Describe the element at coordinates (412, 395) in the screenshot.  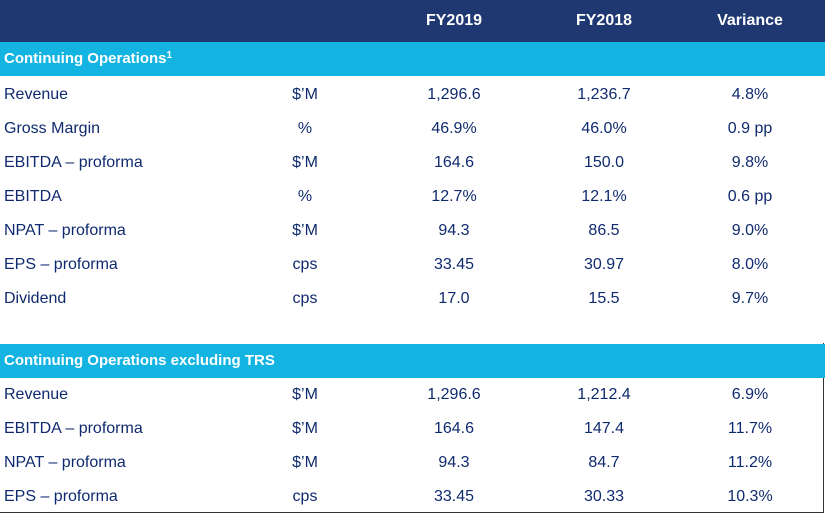
I see `table-row: Revenue $’M 1,296.6 1,212.4 6.9%` at that location.